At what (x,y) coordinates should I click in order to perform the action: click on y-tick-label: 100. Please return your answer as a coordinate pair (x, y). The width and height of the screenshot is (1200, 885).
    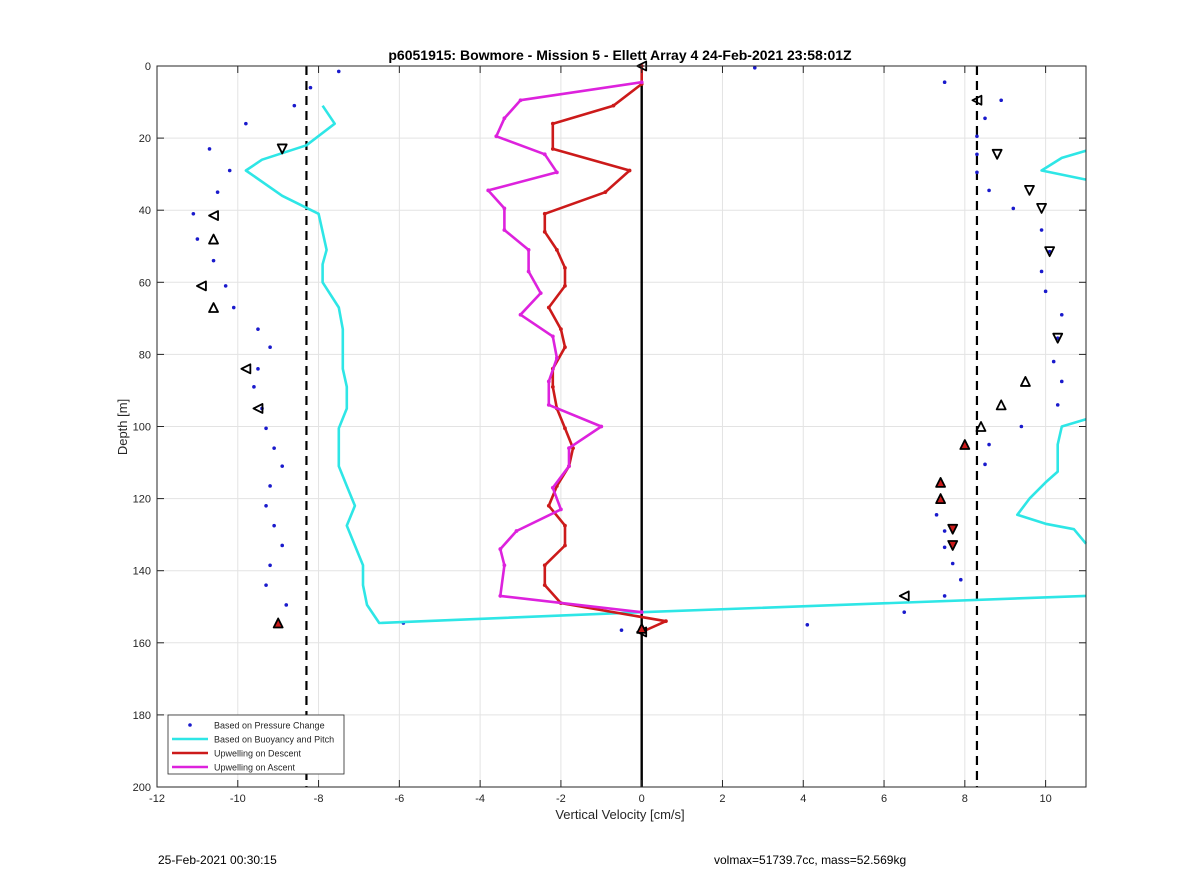
    Looking at the image, I should click on (142, 428).